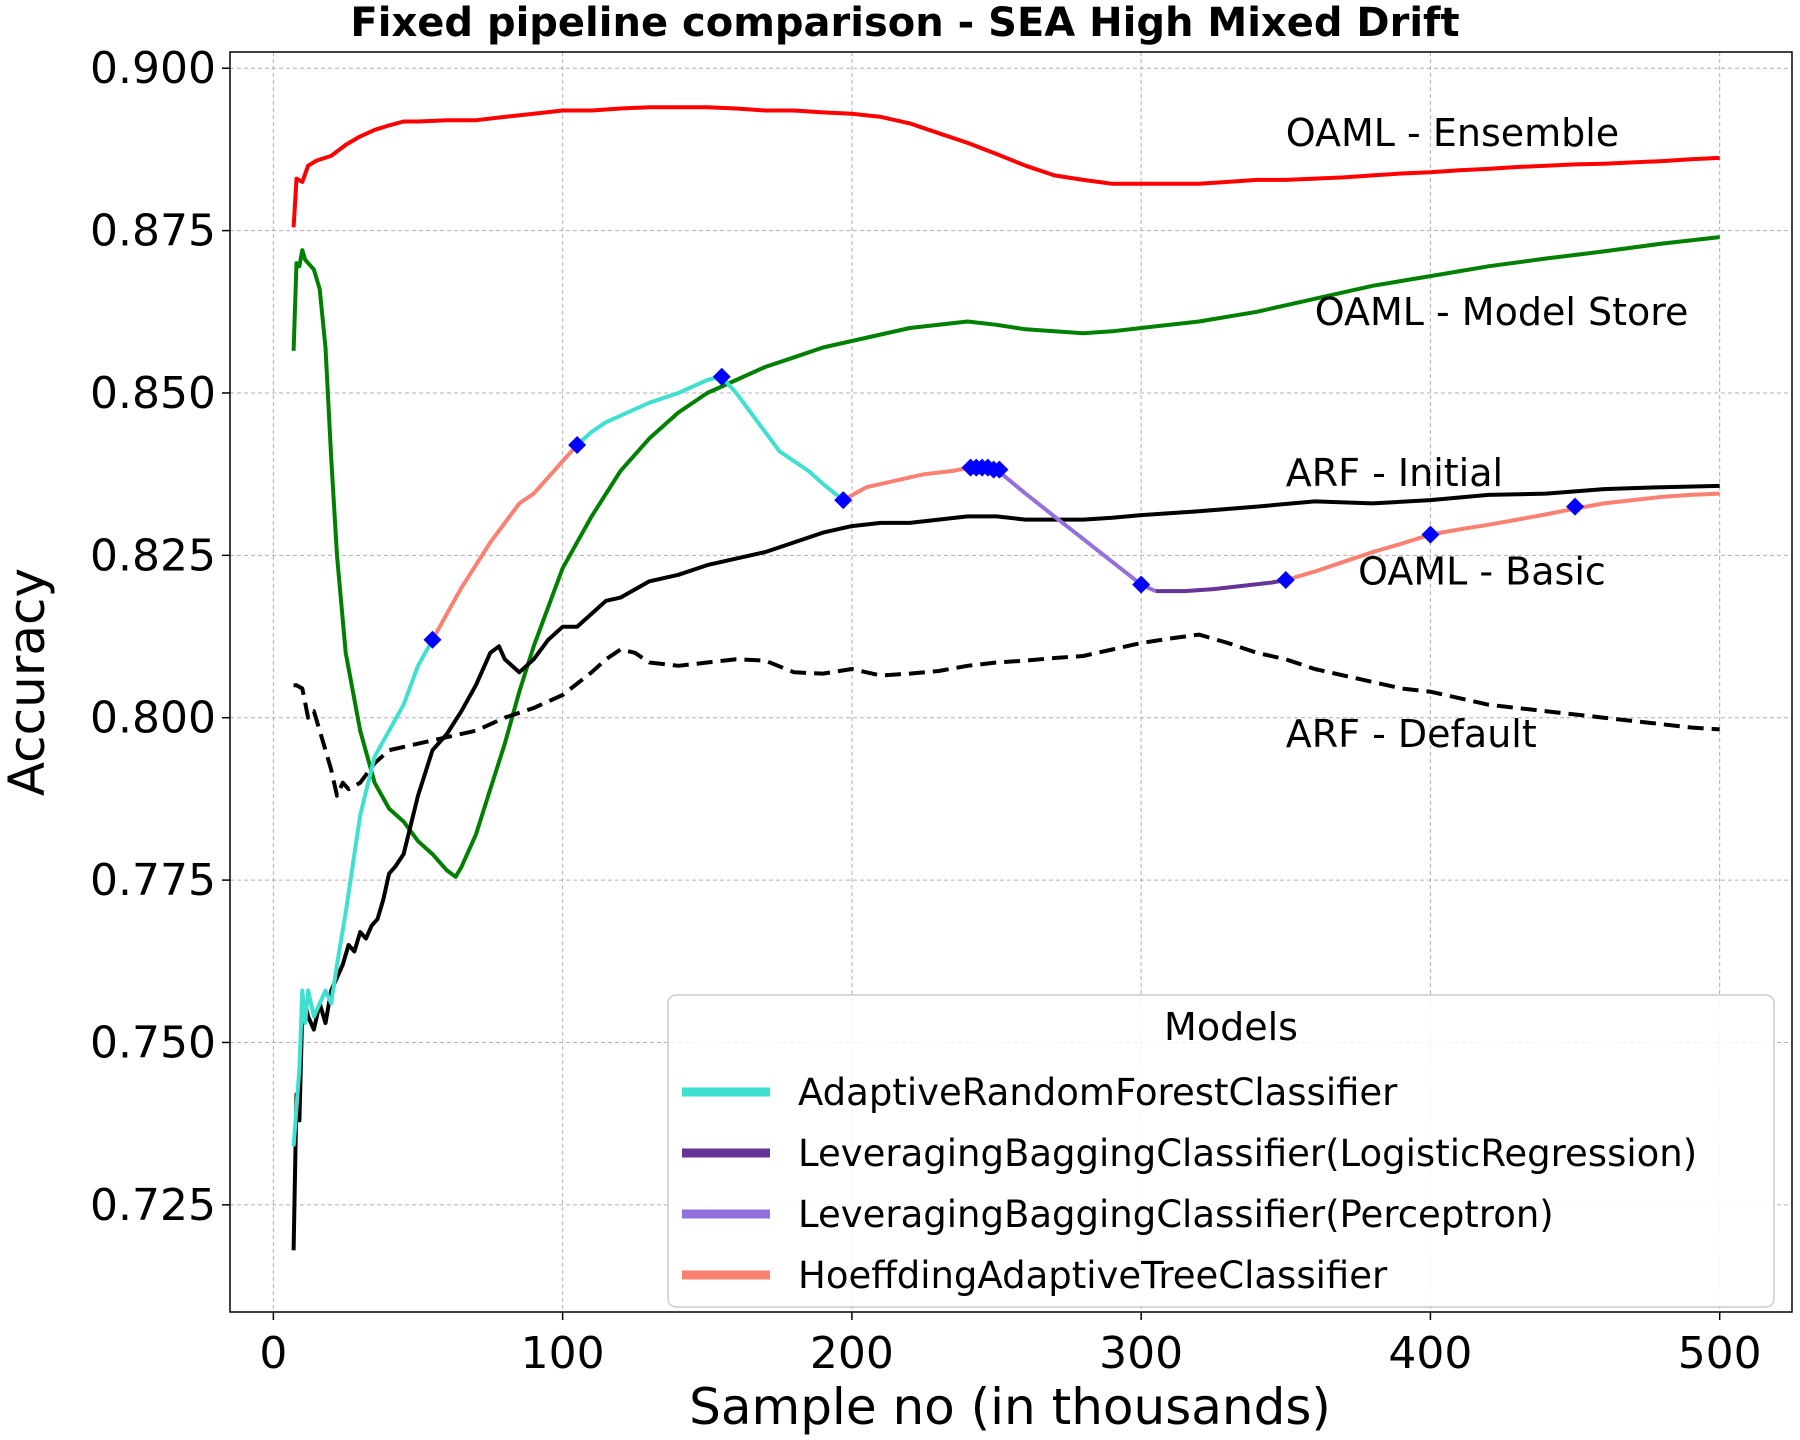 This screenshot has height=1440, width=1800. Describe the element at coordinates (153, 393) in the screenshot. I see `y-tick-label: 0.850` at that location.